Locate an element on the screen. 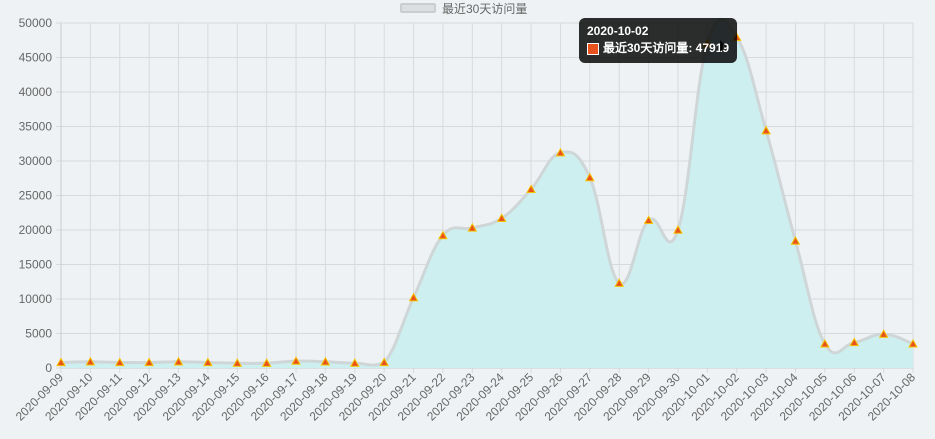 This screenshot has width=935, height=439. tooltip-arrow is located at coordinates (723, 46).